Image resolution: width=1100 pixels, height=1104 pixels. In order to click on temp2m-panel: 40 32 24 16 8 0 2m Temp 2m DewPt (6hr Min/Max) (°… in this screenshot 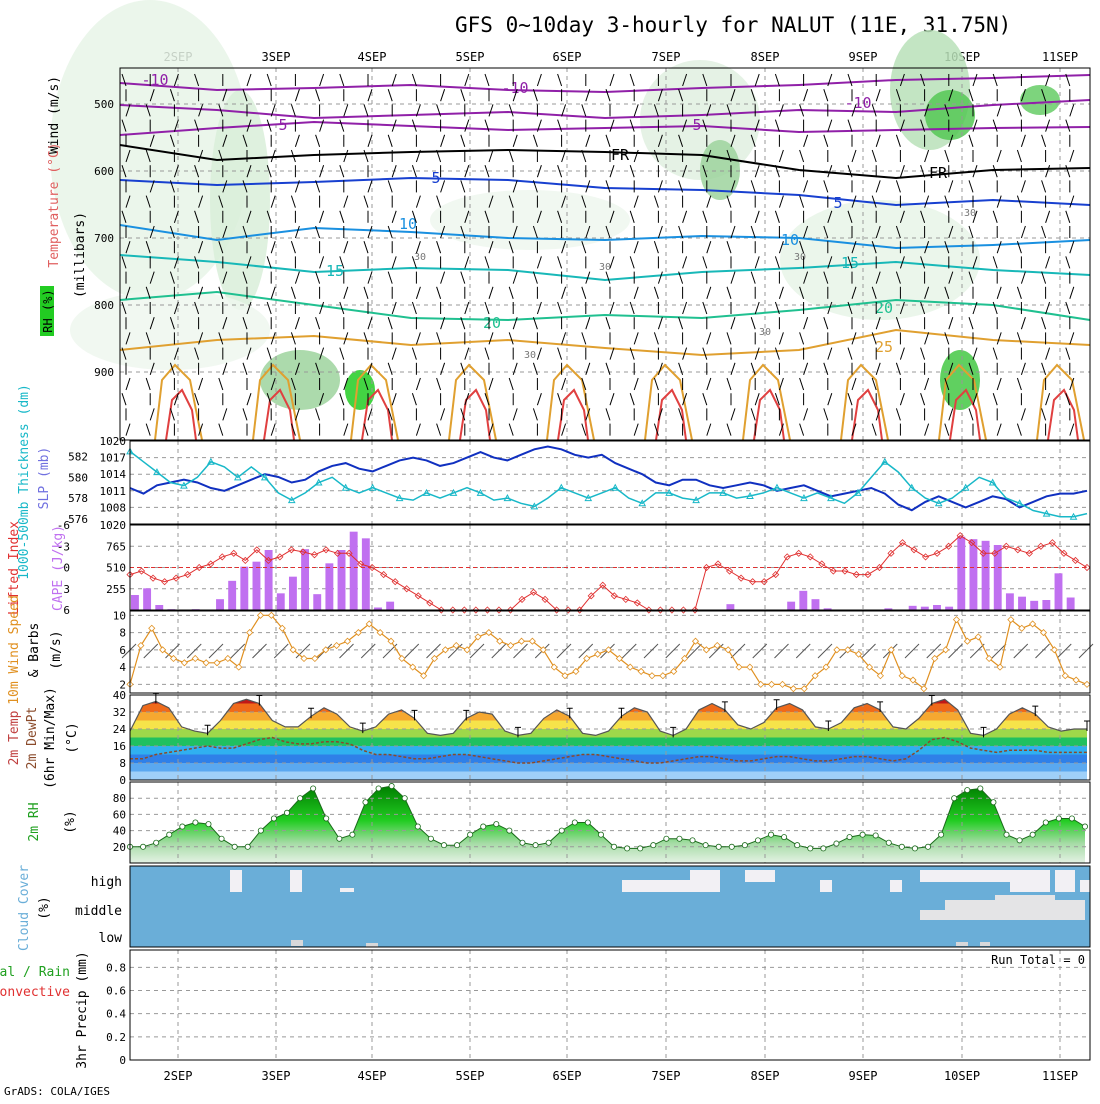, I will do `click(549, 738)`.